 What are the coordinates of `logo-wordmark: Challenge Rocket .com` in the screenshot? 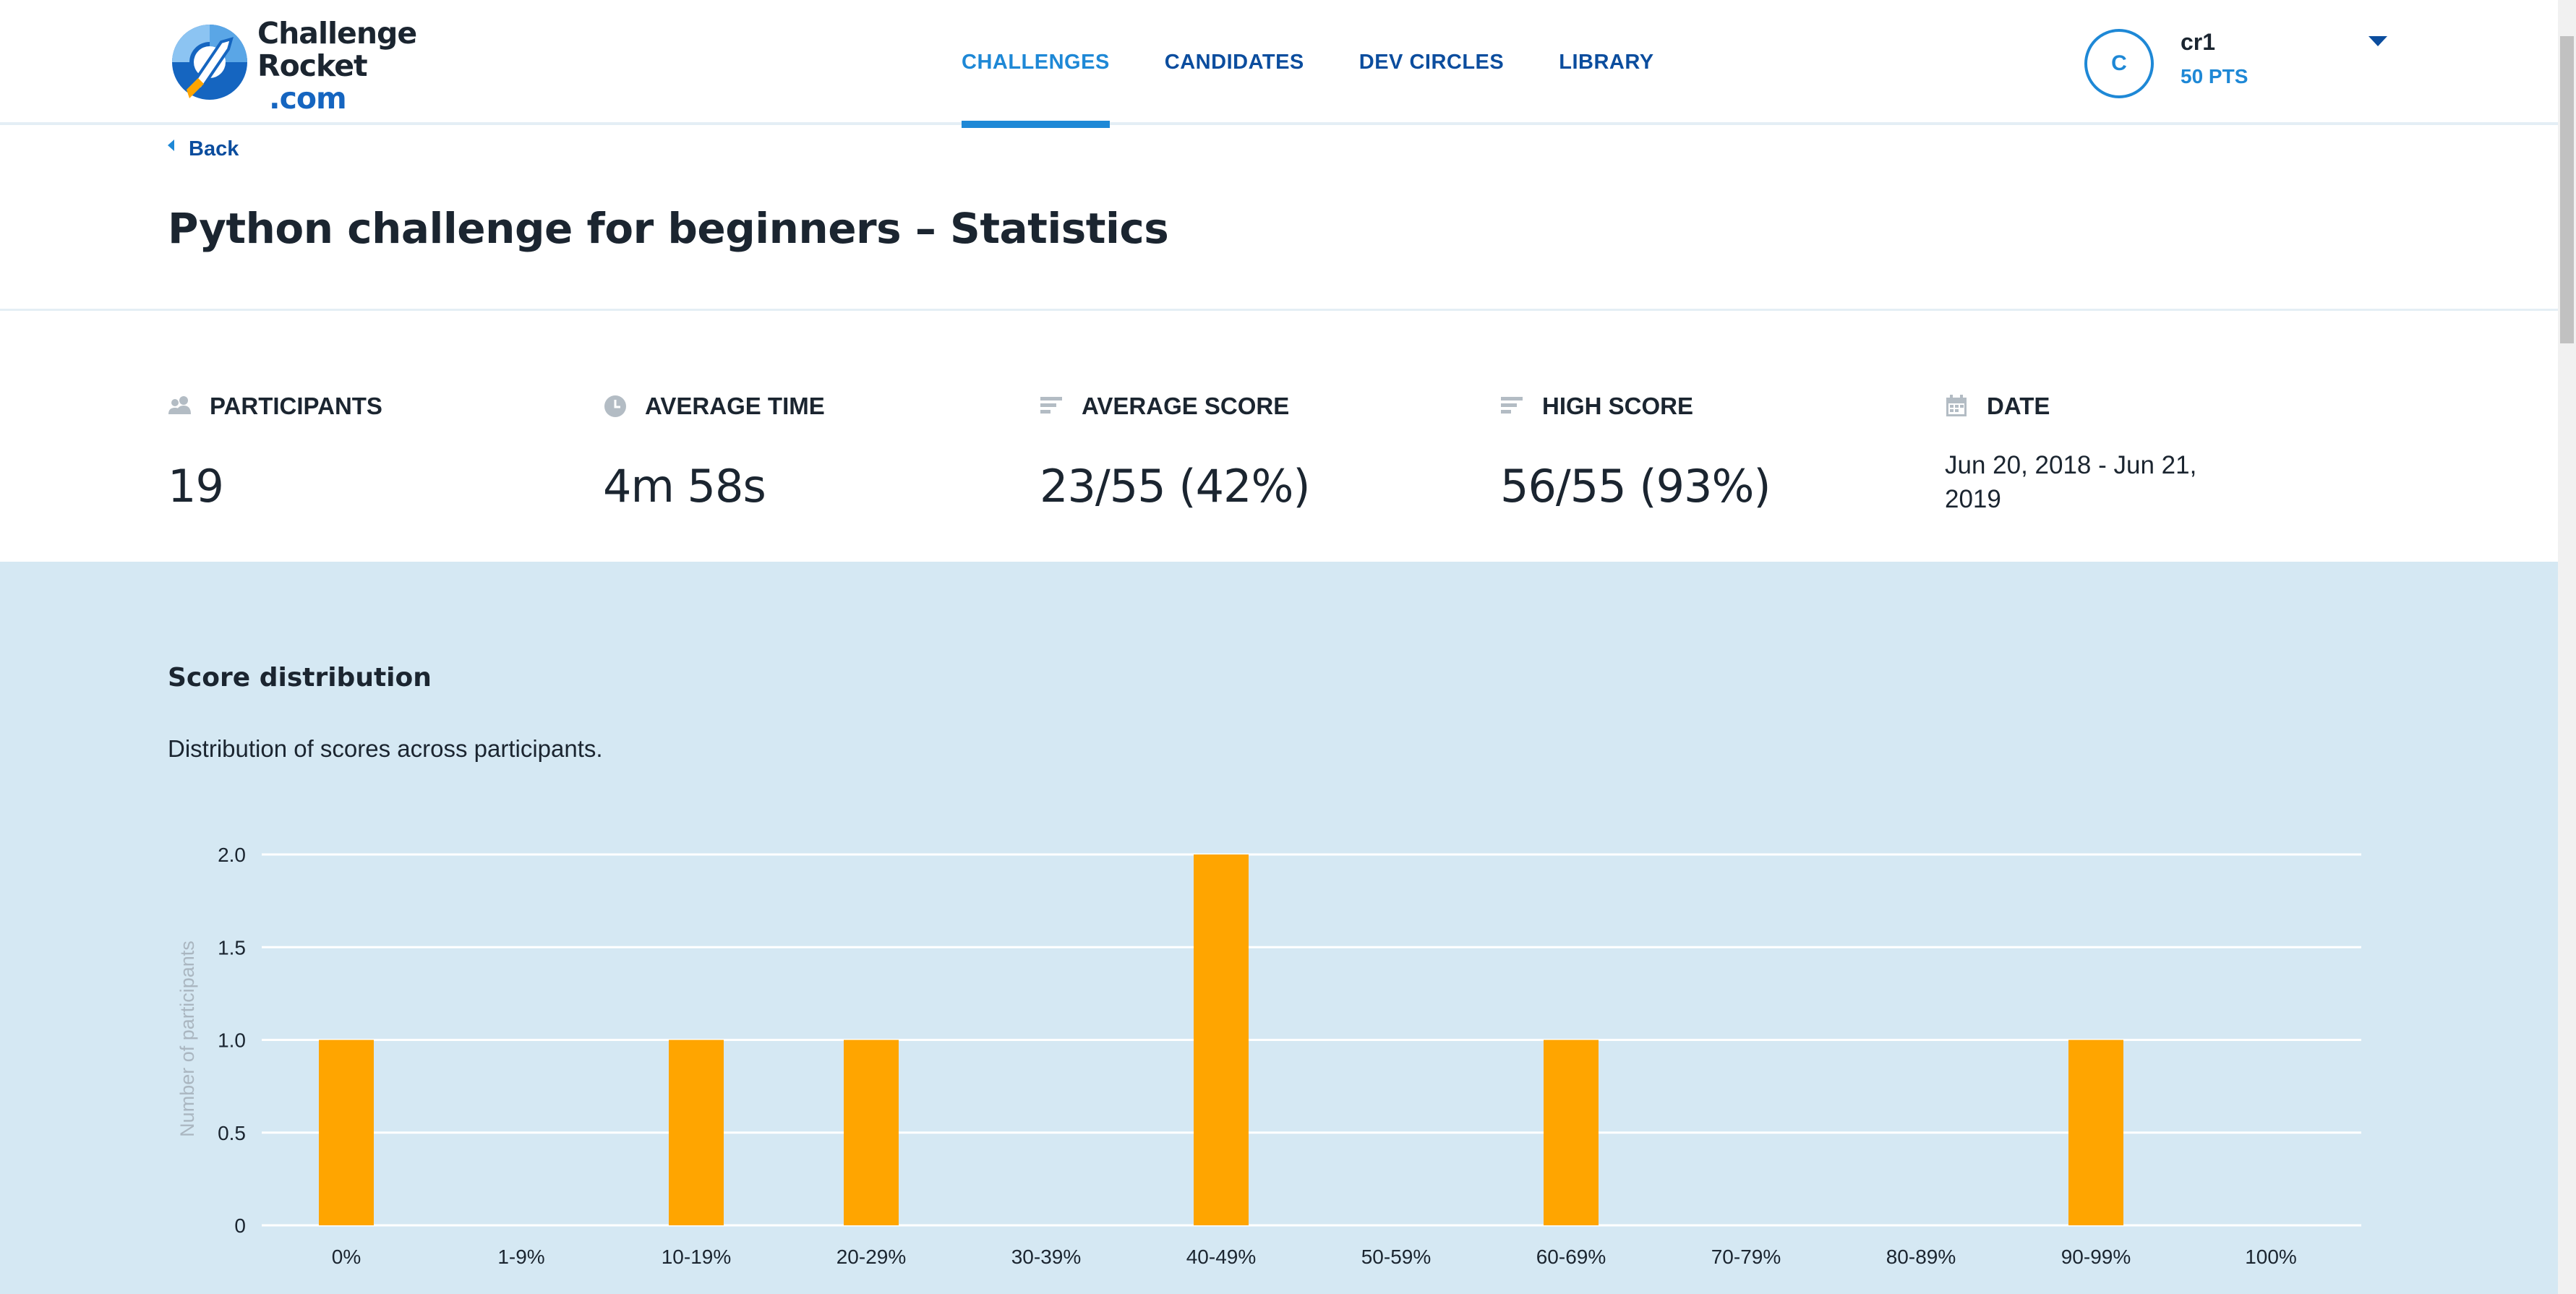 It's located at (337, 66).